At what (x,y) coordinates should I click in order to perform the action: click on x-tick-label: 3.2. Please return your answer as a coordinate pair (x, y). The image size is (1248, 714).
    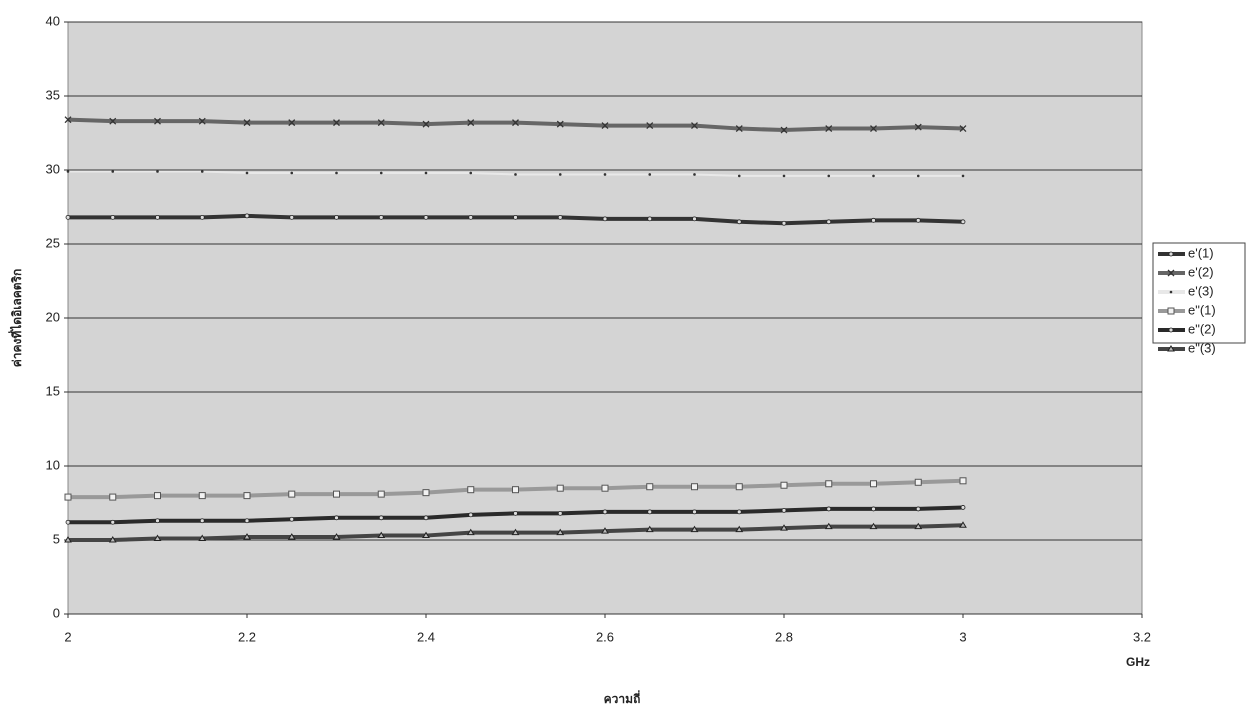
    Looking at the image, I should click on (1142, 636).